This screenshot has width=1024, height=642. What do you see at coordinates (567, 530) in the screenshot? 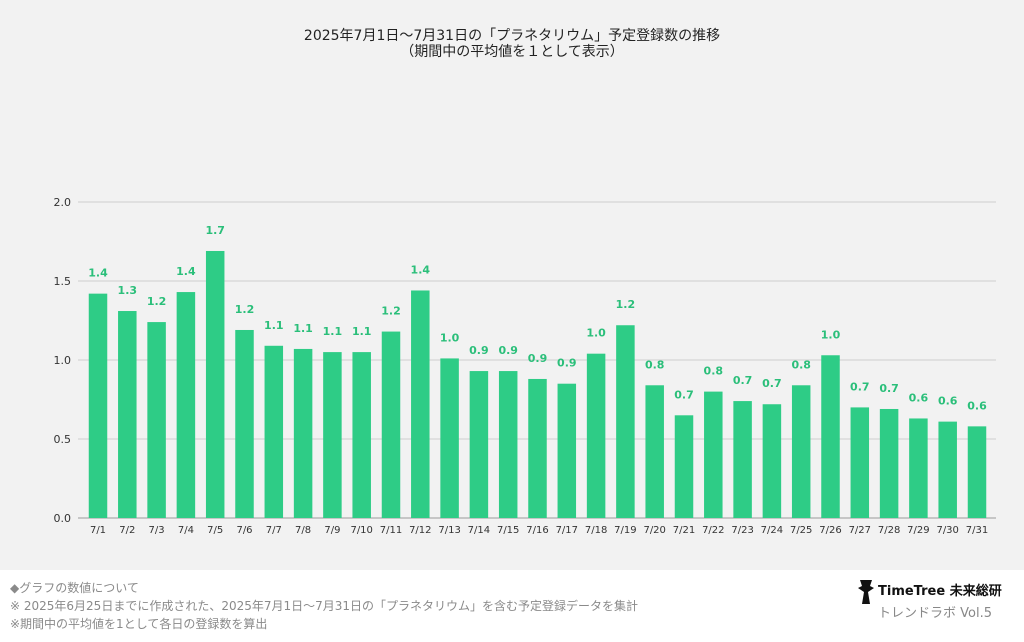
I see `x-tick-label: 7/17` at bounding box center [567, 530].